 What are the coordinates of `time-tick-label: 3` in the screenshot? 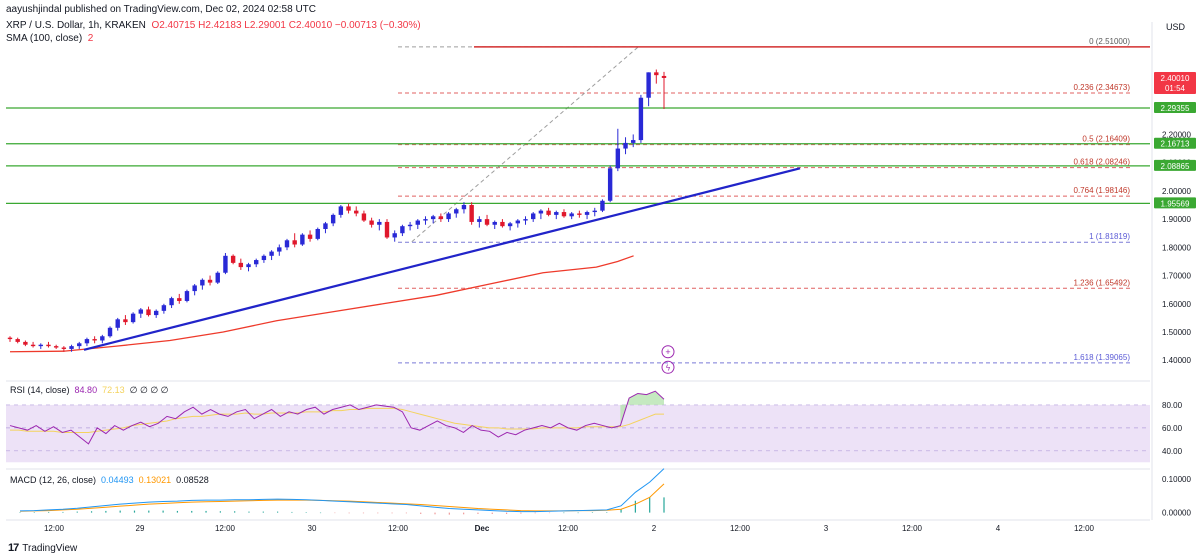 It's located at (826, 528).